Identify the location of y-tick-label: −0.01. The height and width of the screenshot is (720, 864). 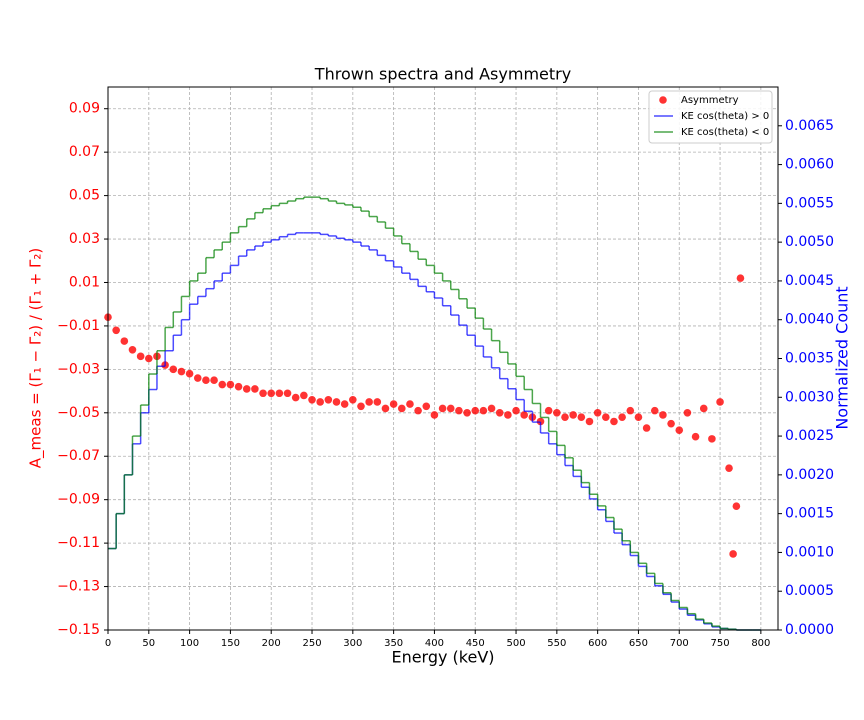
(78, 326).